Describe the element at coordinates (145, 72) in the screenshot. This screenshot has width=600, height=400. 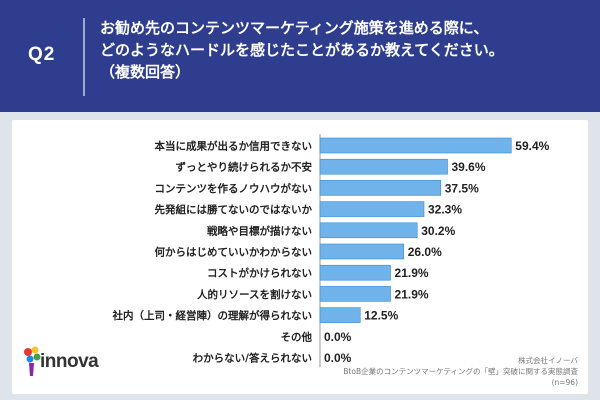
I see `question-line-3: （複数回答）` at that location.